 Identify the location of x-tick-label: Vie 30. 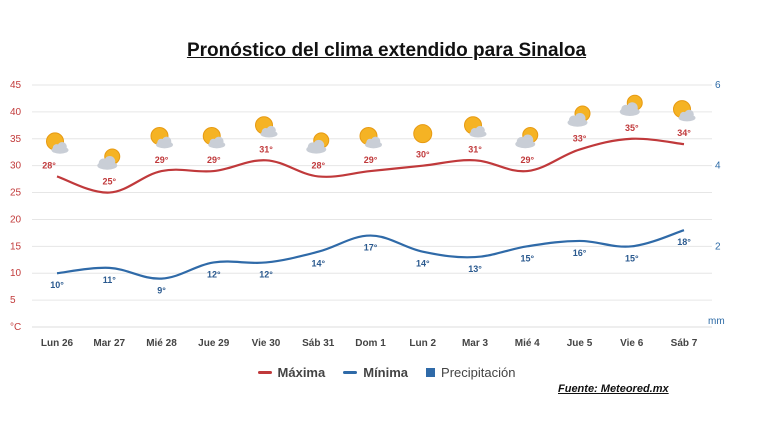
(266, 343).